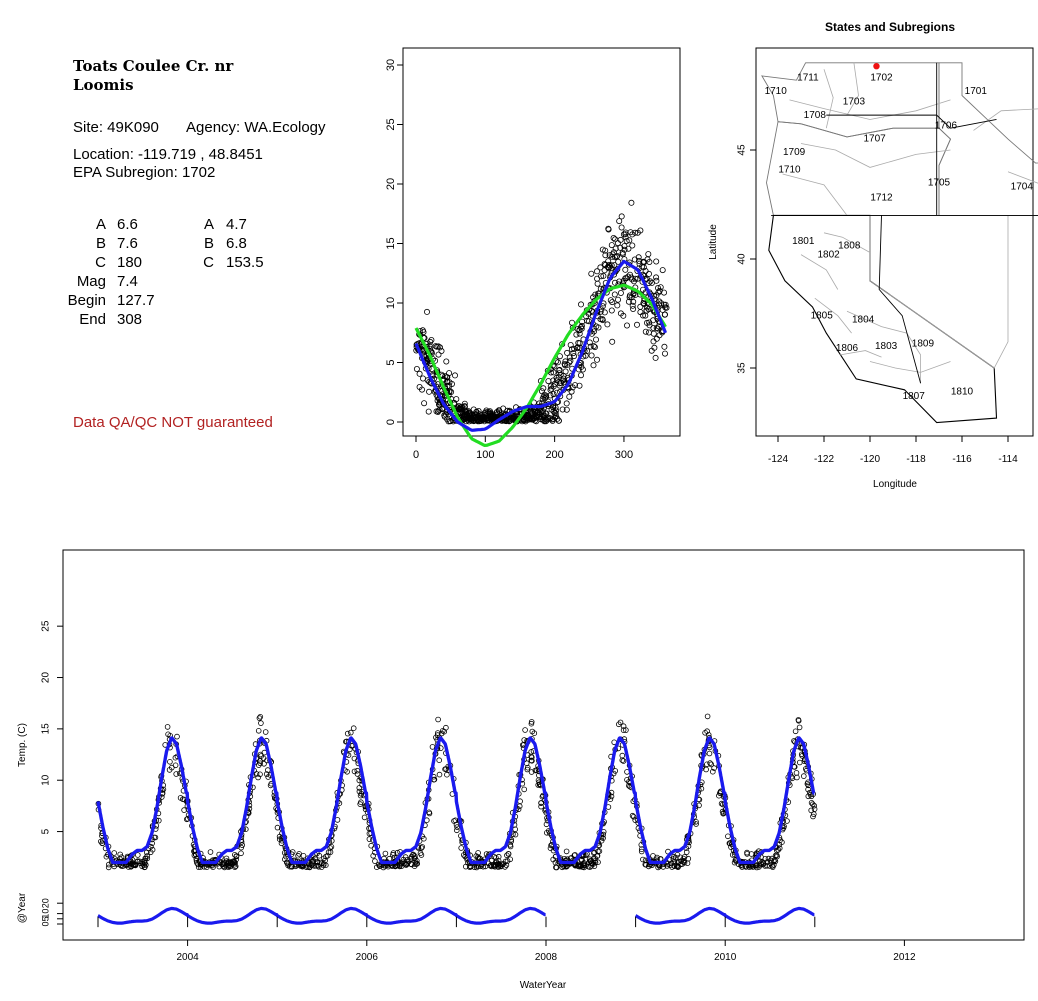  I want to click on region-label: 1810, so click(962, 392).